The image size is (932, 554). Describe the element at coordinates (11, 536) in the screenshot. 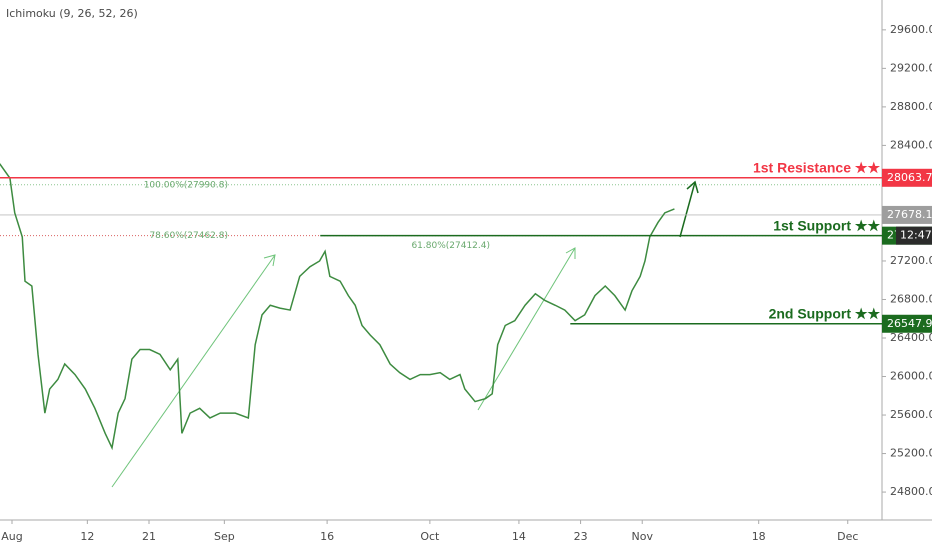

I see `x-tick-label: Aug` at that location.